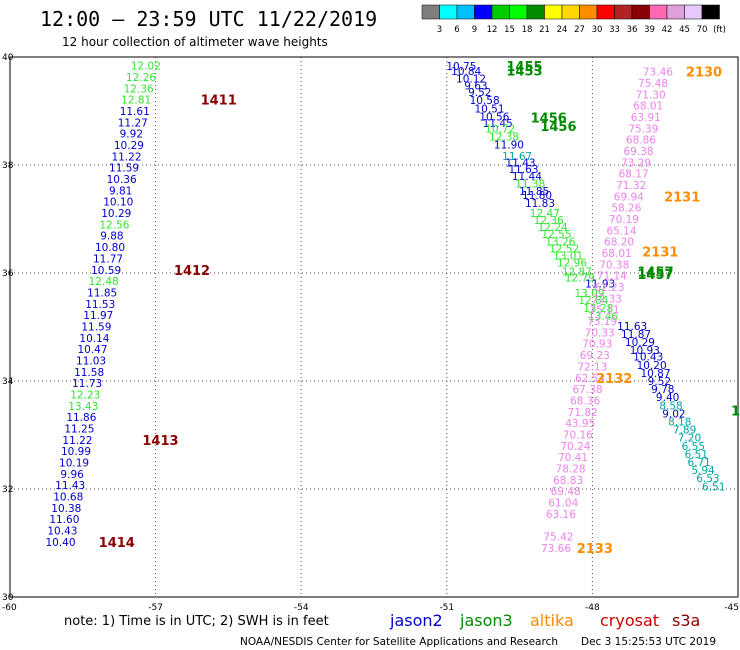 This screenshot has width=740, height=650. Describe the element at coordinates (583, 413) in the screenshot. I see `wave-height-value: 71.82` at that location.